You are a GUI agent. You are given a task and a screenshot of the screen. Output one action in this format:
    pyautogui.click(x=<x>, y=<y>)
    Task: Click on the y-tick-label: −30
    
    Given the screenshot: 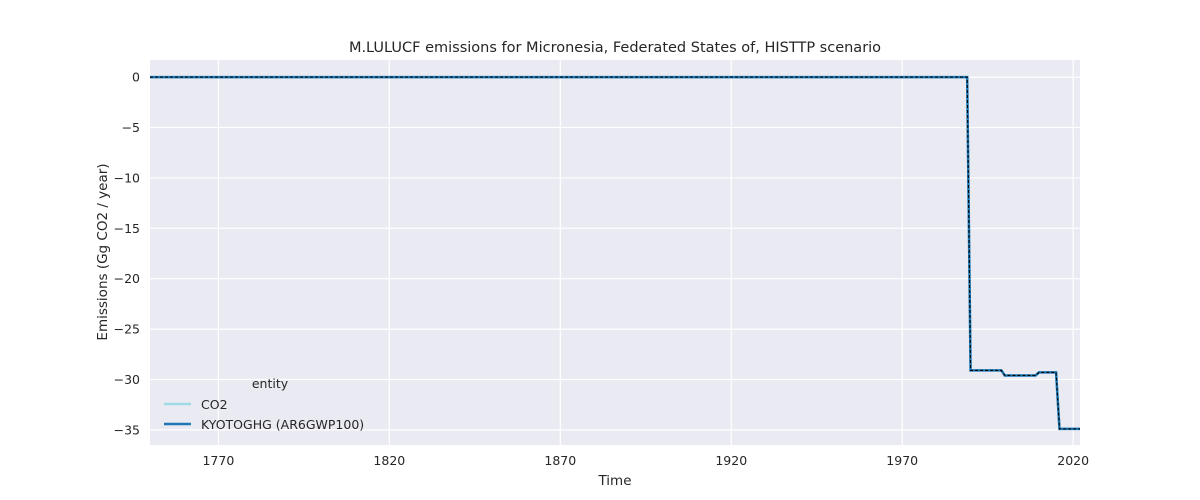 What is the action you would take?
    pyautogui.click(x=127, y=379)
    